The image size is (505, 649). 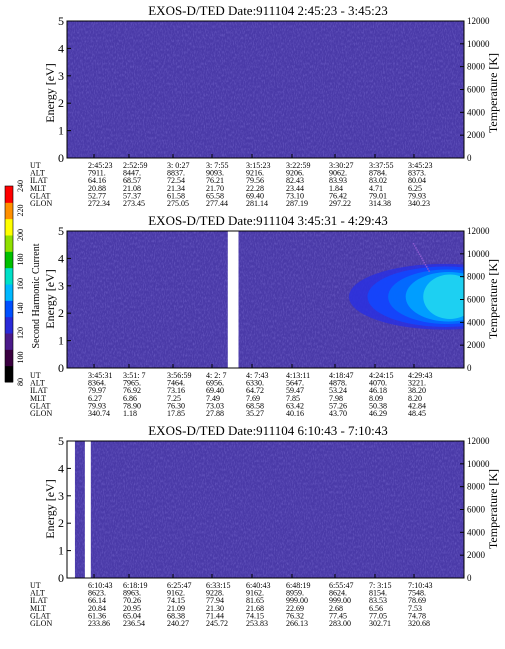 What do you see at coordinates (132, 188) in the screenshot?
I see `orbit-cell: 21.08` at bounding box center [132, 188].